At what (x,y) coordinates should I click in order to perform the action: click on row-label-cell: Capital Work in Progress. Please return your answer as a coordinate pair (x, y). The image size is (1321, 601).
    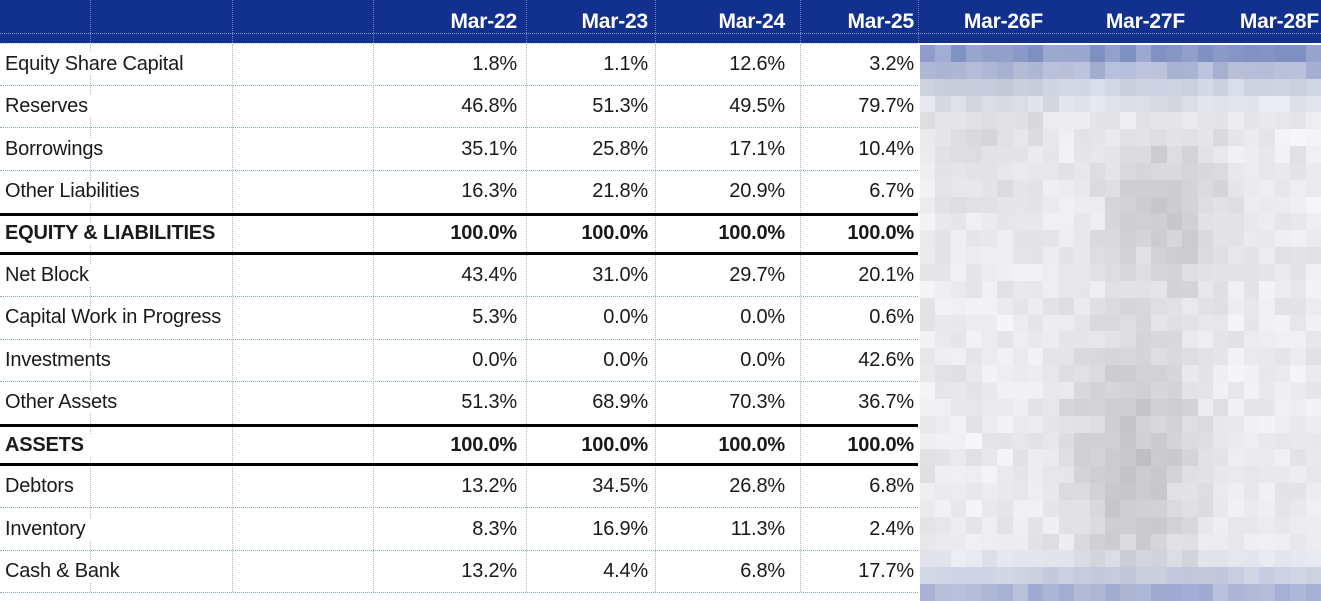
    Looking at the image, I should click on (186, 317).